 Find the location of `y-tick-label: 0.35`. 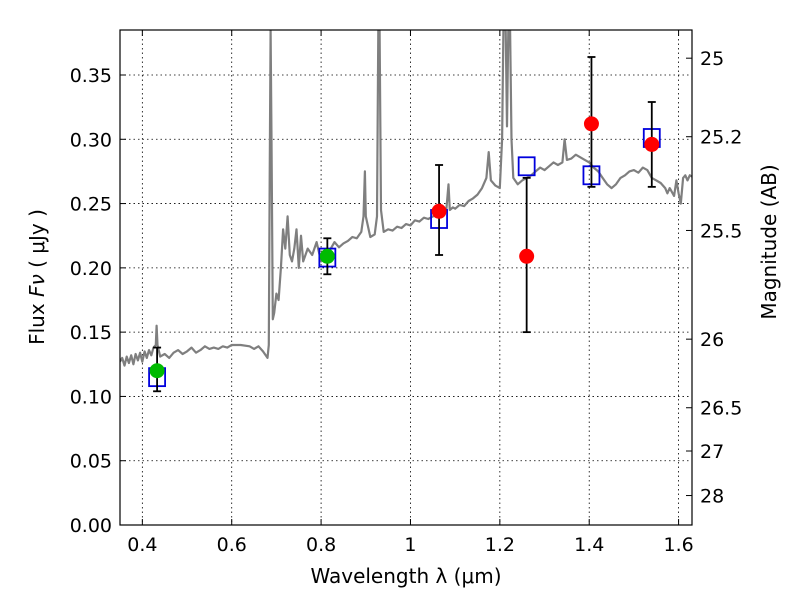

y-tick-label: 0.35 is located at coordinates (91, 76).